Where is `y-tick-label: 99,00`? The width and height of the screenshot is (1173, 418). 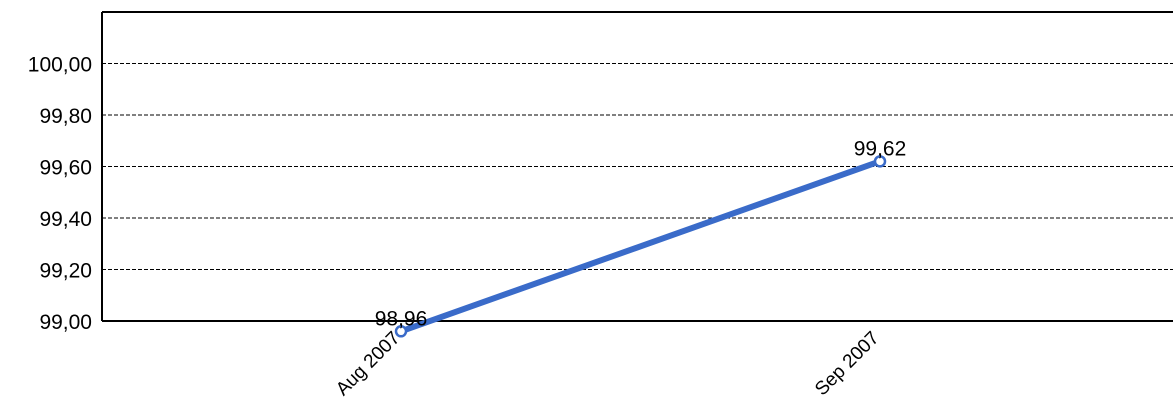 y-tick-label: 99,00 is located at coordinates (65, 322).